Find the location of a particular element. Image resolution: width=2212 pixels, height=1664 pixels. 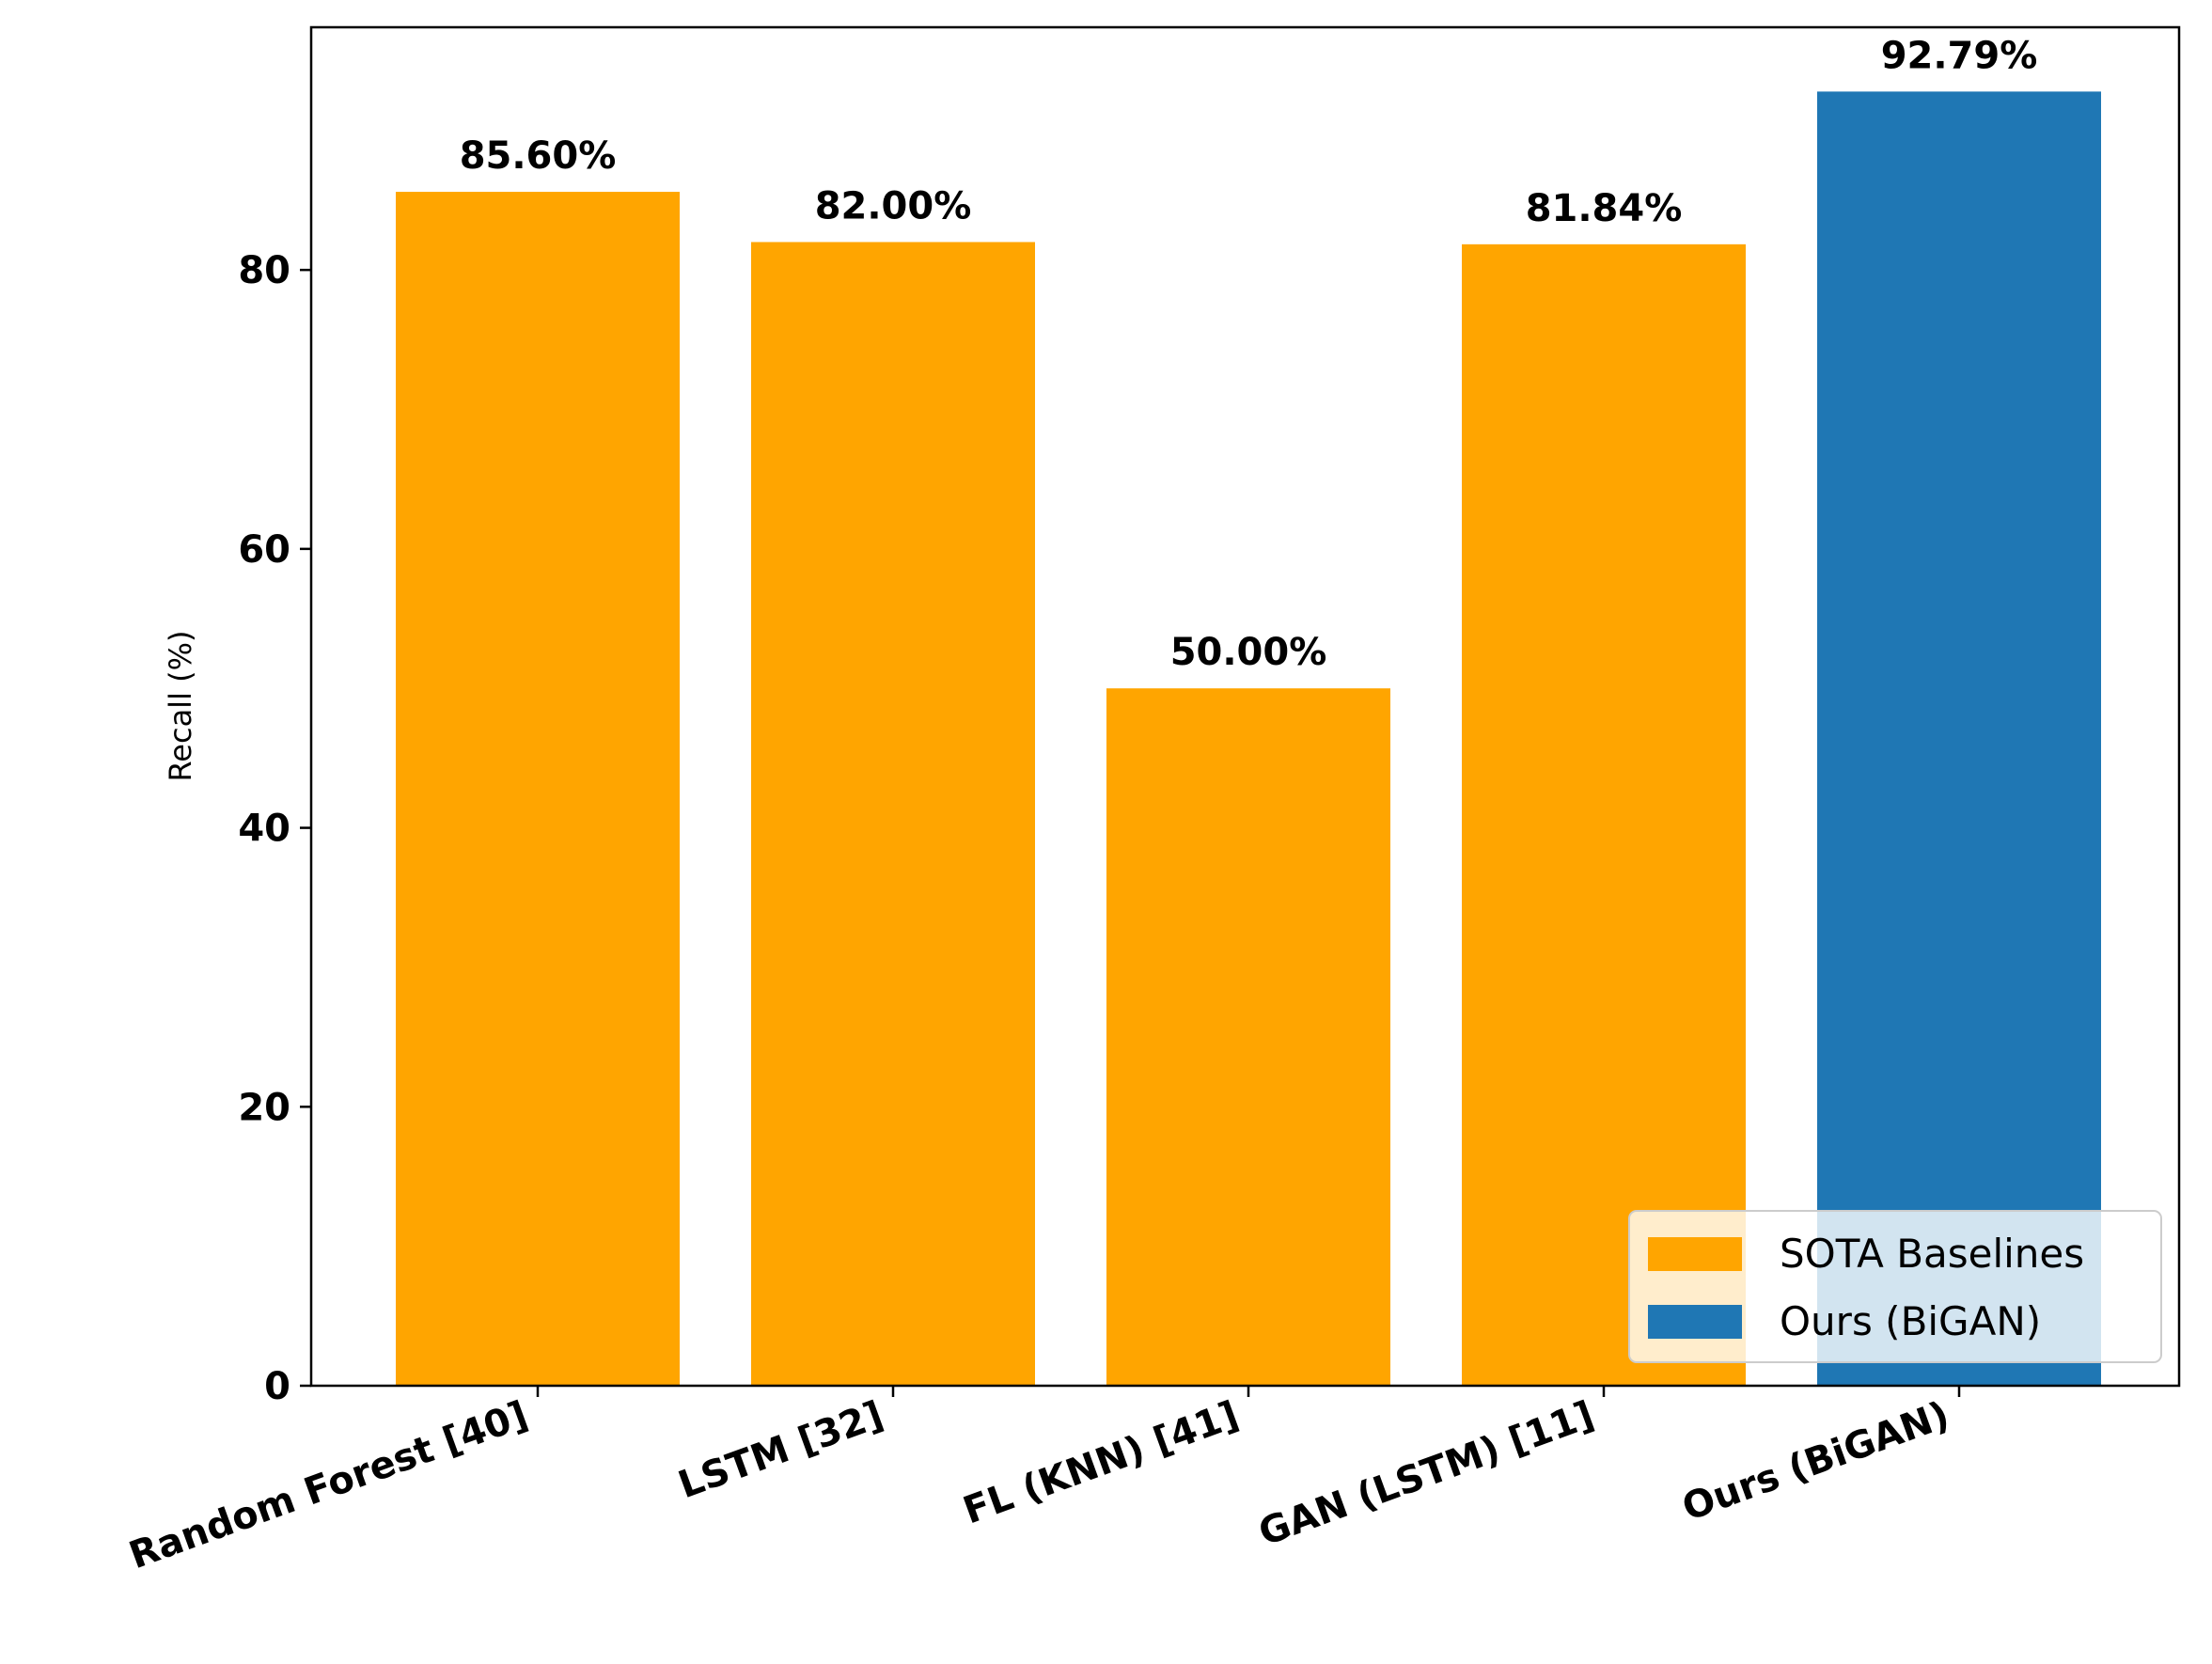

y-tick-label-0: 0 is located at coordinates (277, 1386).